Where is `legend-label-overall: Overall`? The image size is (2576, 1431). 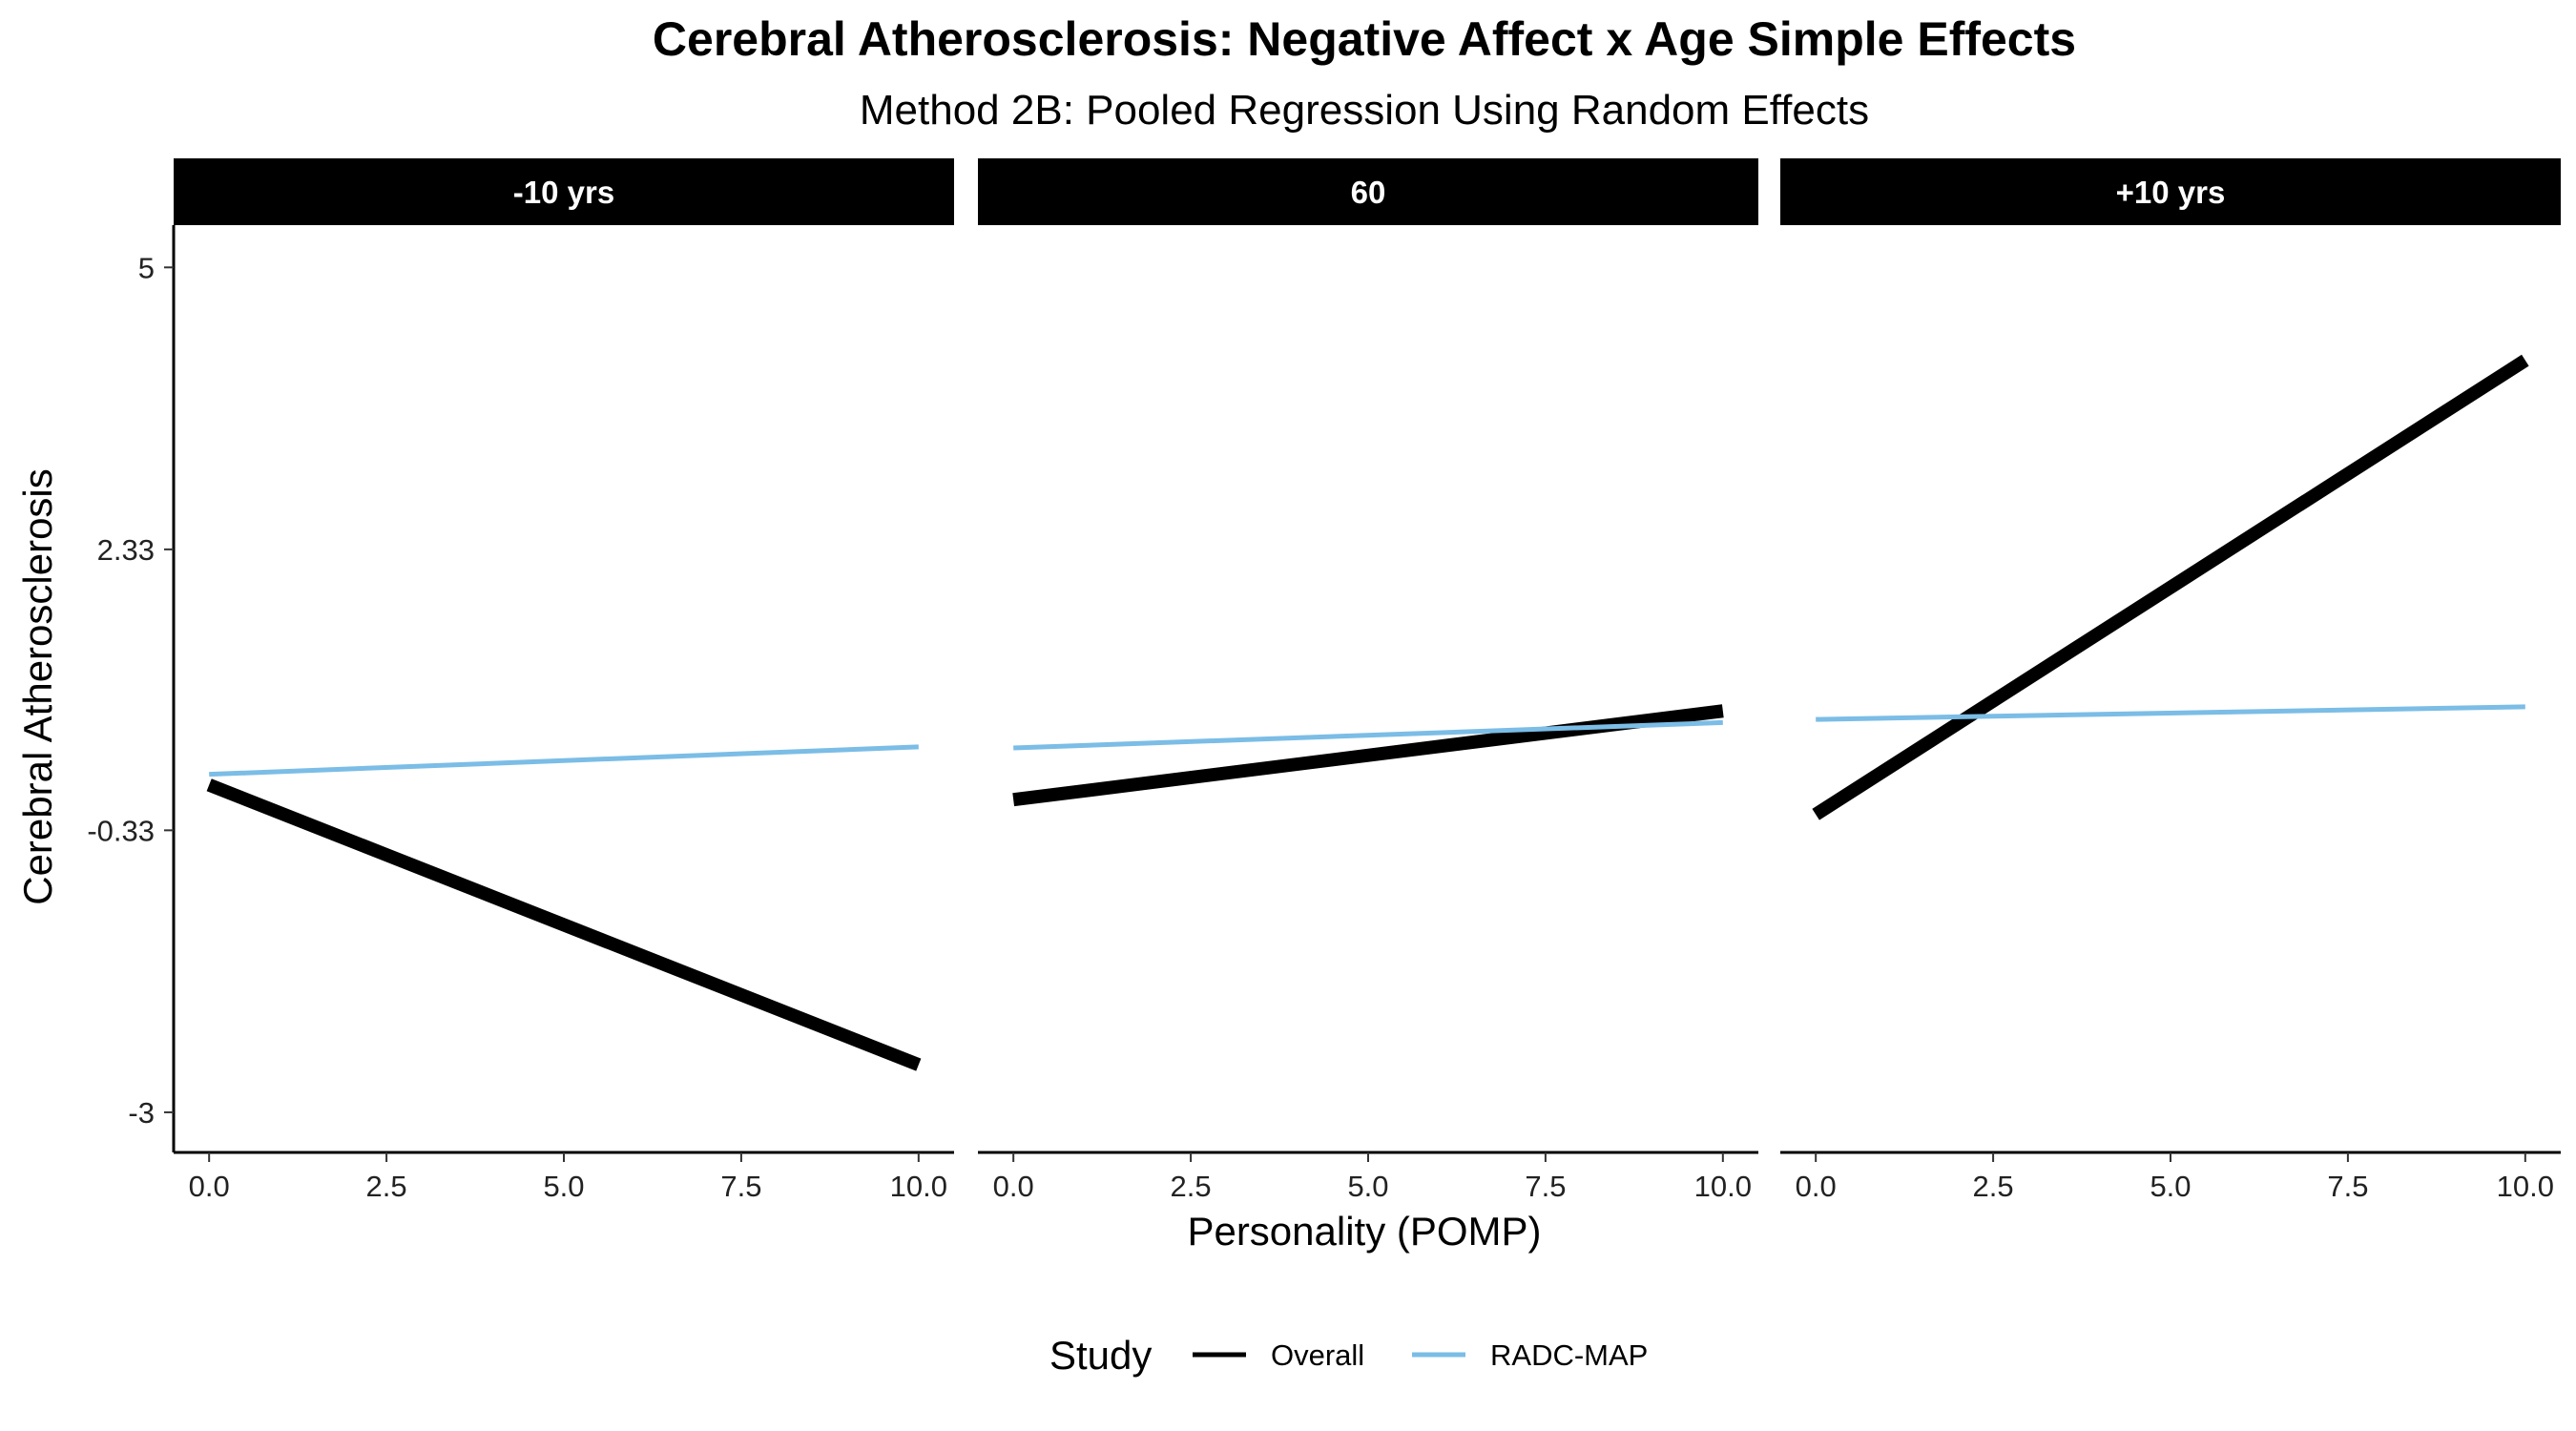
legend-label-overall: Overall is located at coordinates (1317, 1355).